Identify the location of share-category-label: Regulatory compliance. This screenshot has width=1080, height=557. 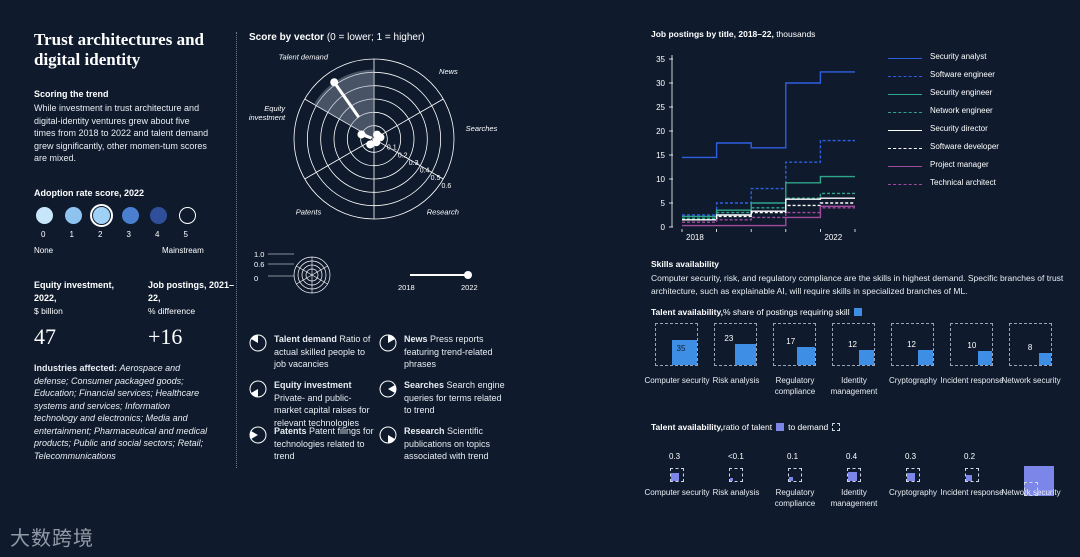
(795, 386).